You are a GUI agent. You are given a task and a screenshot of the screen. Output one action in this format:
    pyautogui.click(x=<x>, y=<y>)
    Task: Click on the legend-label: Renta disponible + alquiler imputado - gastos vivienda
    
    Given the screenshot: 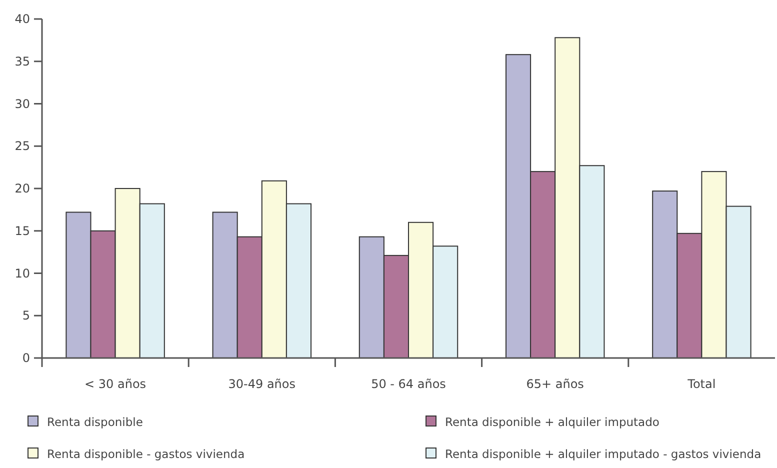 What is the action you would take?
    pyautogui.click(x=603, y=454)
    